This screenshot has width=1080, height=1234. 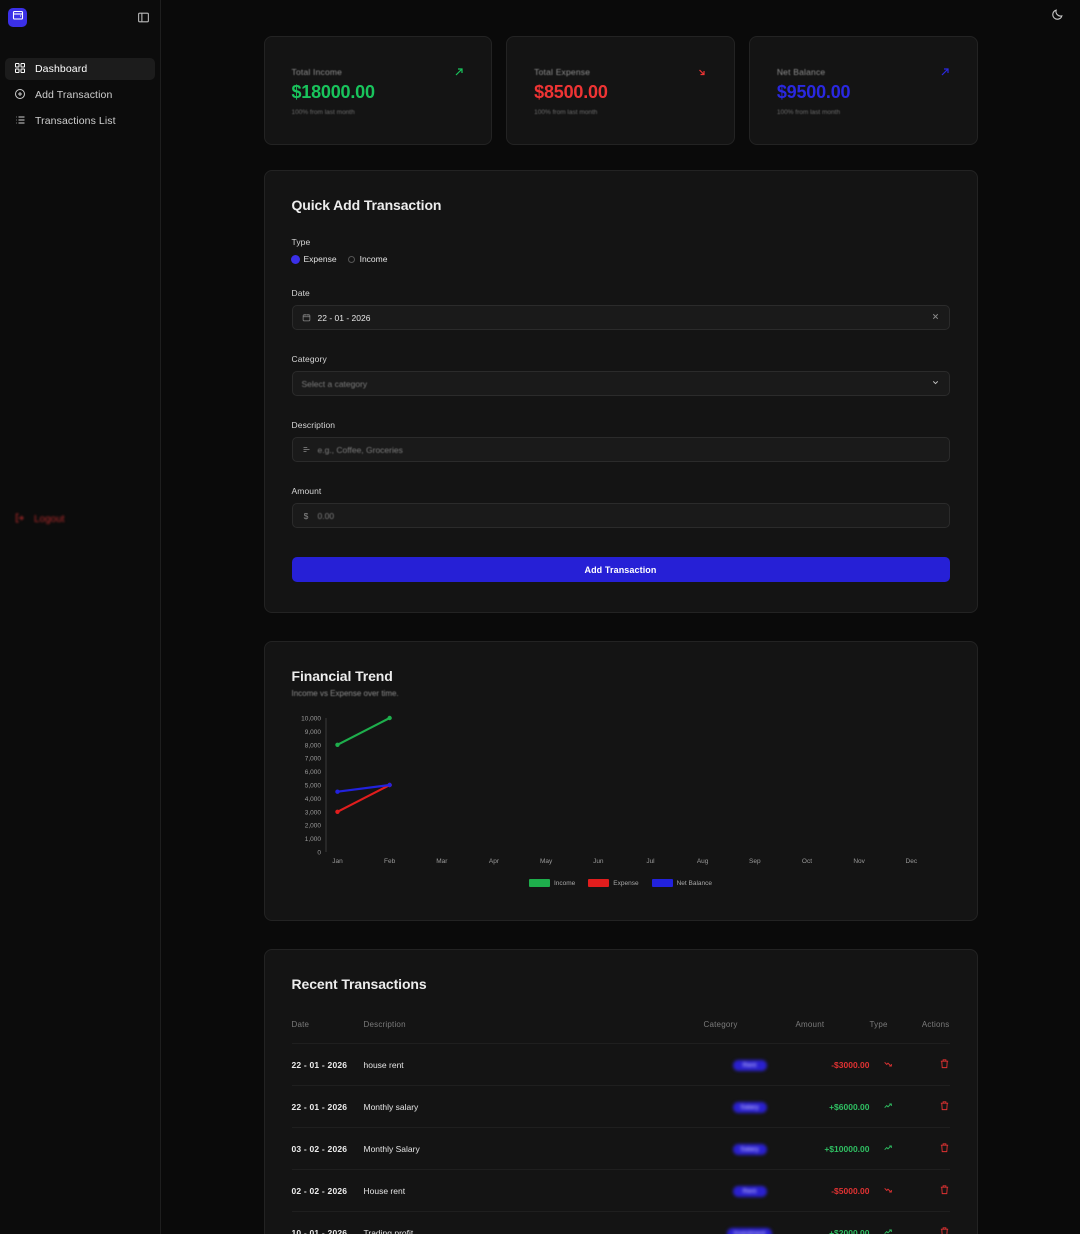 I want to click on svg-text: 7,000, so click(x=312, y=759).